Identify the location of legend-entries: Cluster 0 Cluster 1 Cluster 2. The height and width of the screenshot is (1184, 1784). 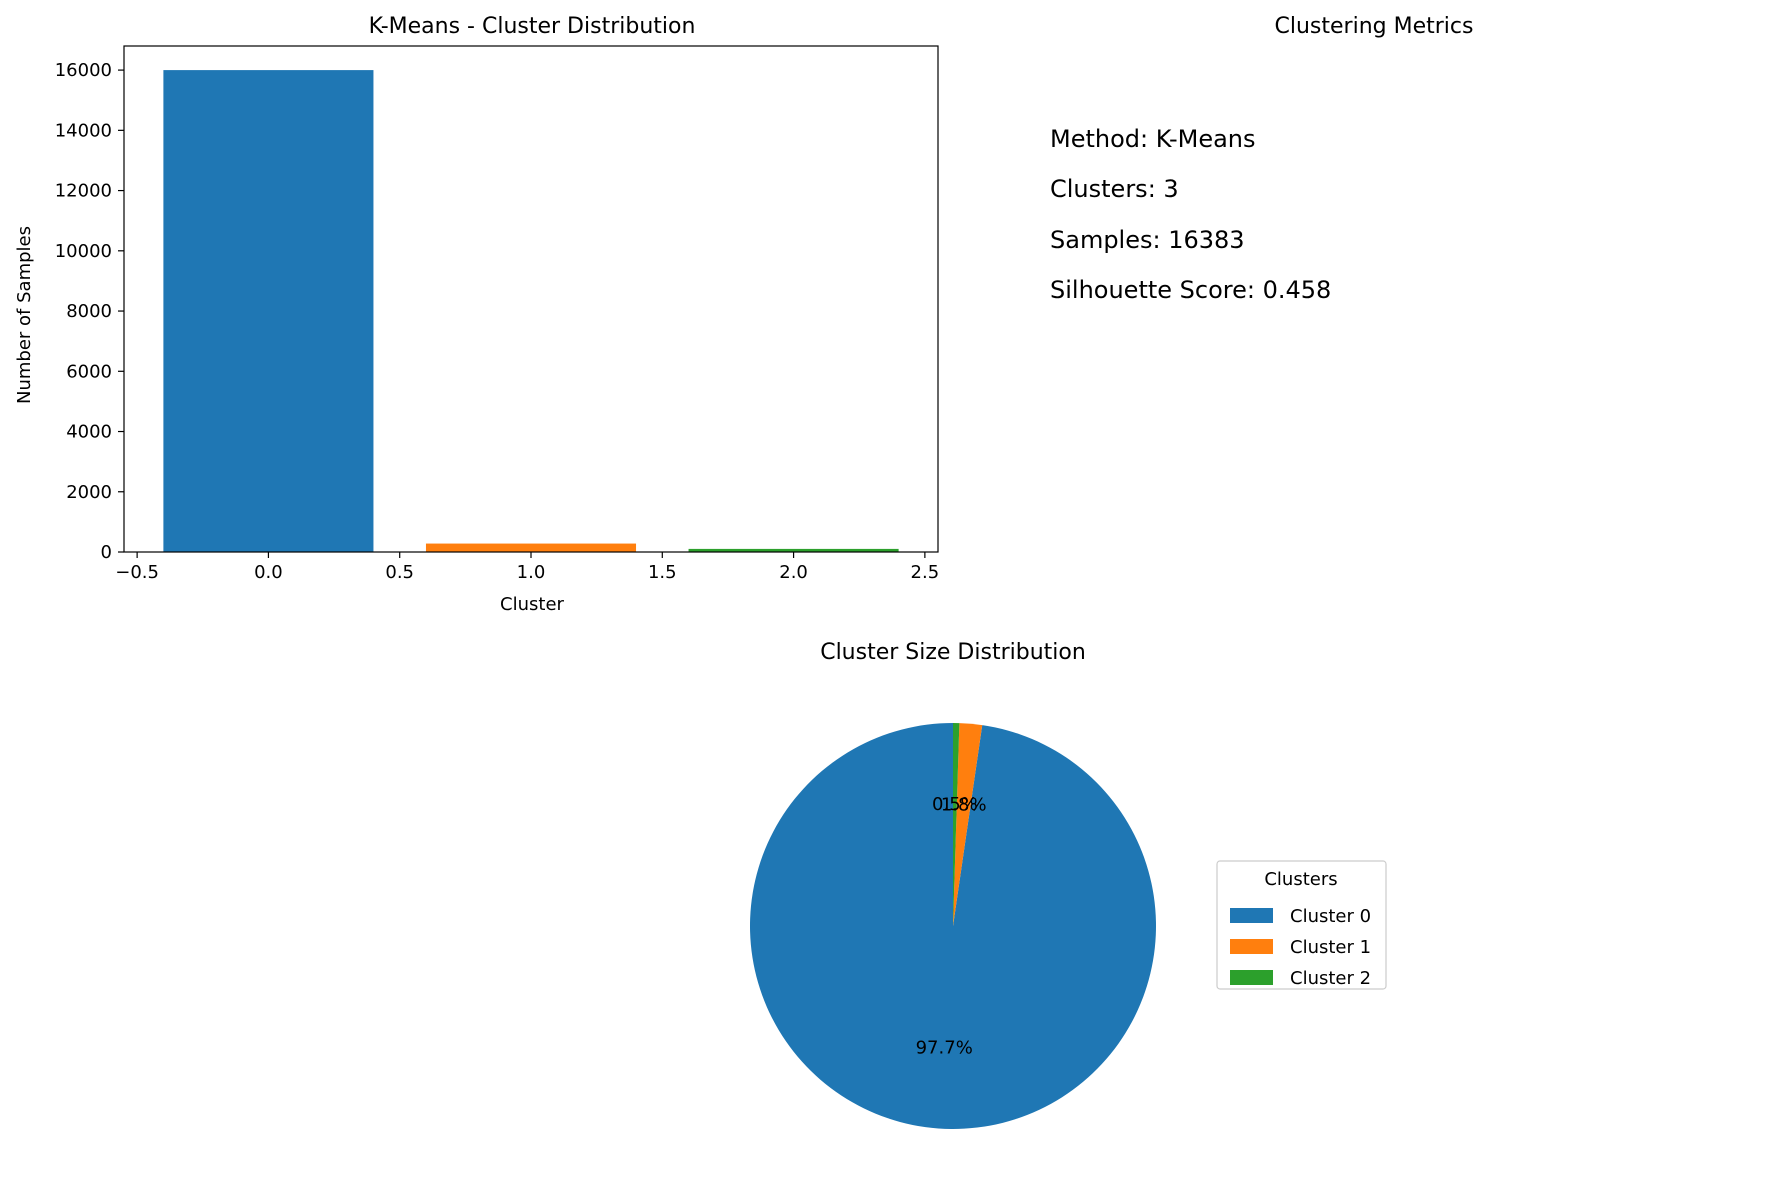
(1300, 947).